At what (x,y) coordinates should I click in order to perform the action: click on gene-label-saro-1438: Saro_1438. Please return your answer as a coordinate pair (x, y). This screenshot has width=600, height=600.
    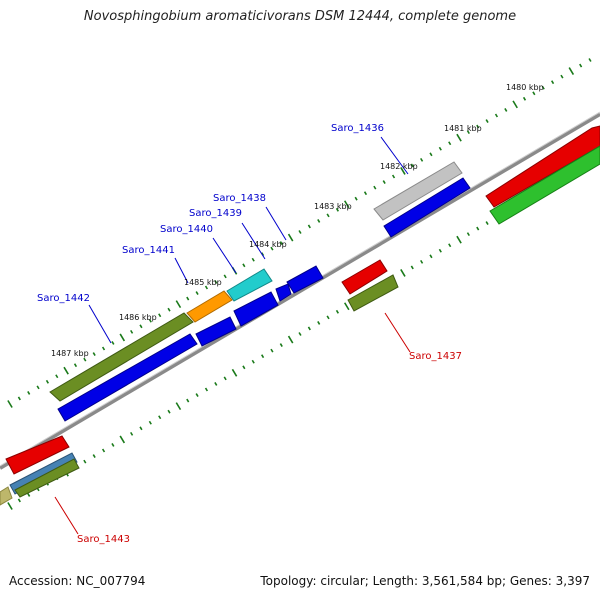
    Looking at the image, I should click on (239, 198).